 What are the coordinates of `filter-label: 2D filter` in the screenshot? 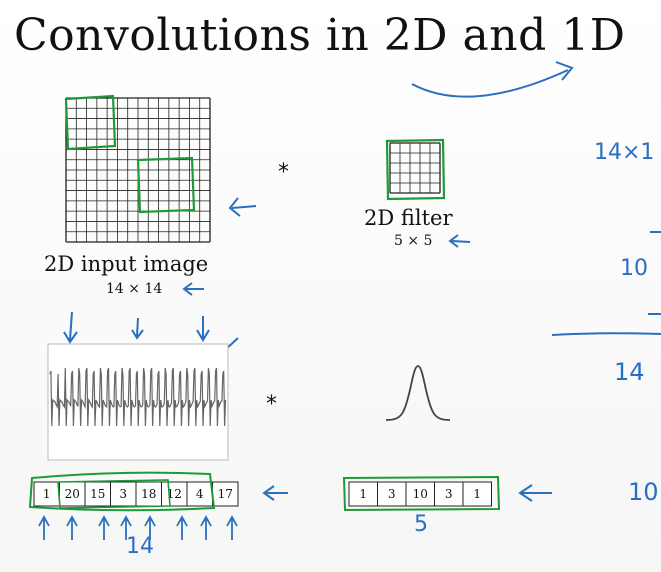 It's located at (408, 218).